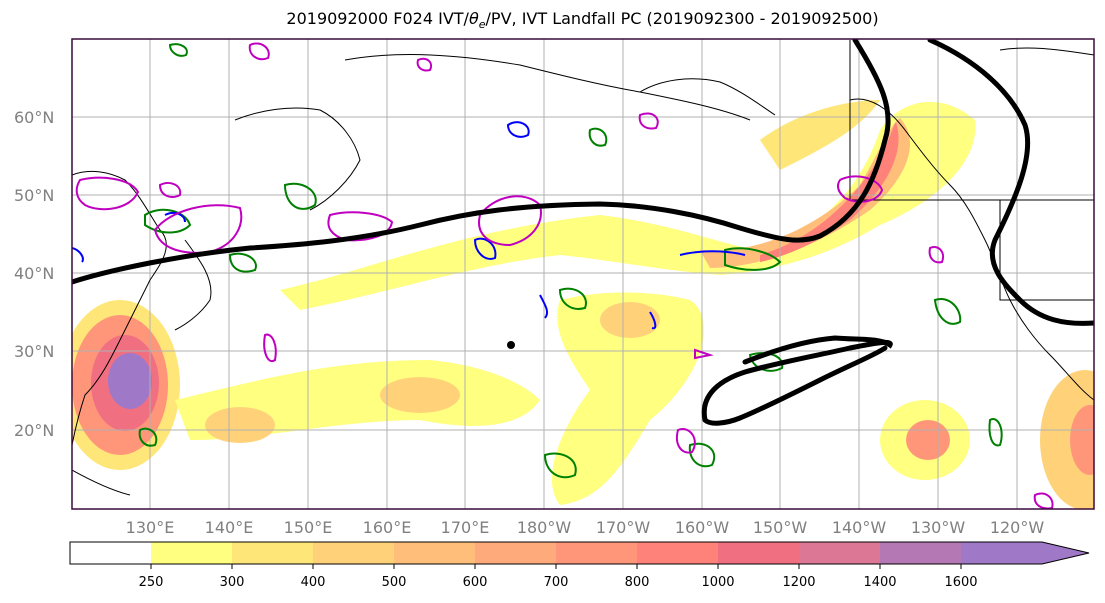 This screenshot has height=603, width=1105. What do you see at coordinates (34, 351) in the screenshot?
I see `lat-label: 30°N` at bounding box center [34, 351].